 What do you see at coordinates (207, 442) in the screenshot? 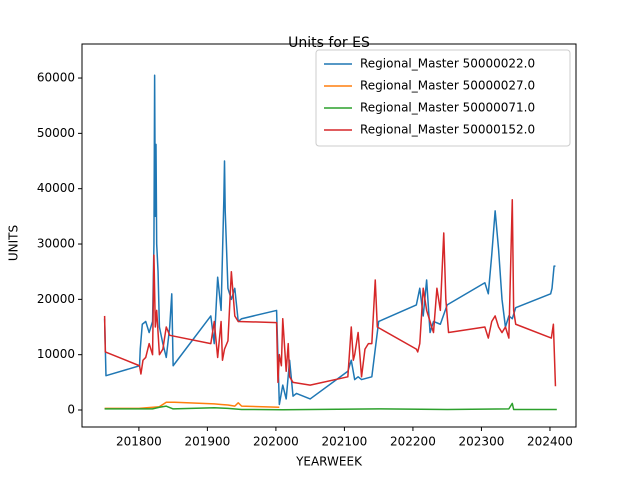
I see `x-tick-label: 201900` at bounding box center [207, 442].